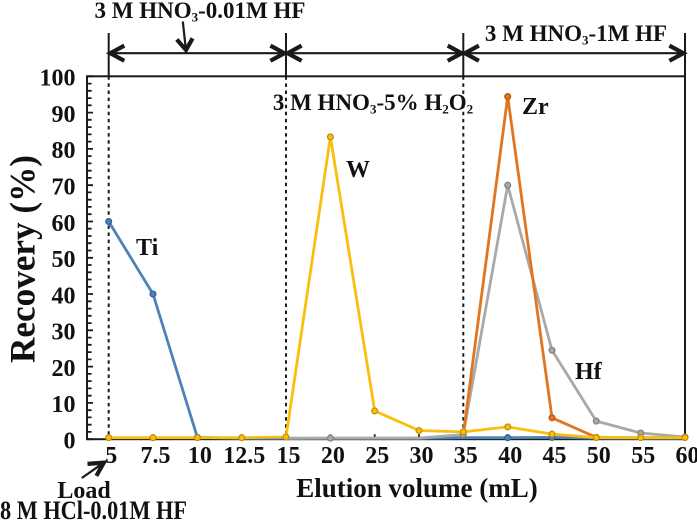 The height and width of the screenshot is (522, 697). I want to click on svg-text: 45, so click(555, 456).